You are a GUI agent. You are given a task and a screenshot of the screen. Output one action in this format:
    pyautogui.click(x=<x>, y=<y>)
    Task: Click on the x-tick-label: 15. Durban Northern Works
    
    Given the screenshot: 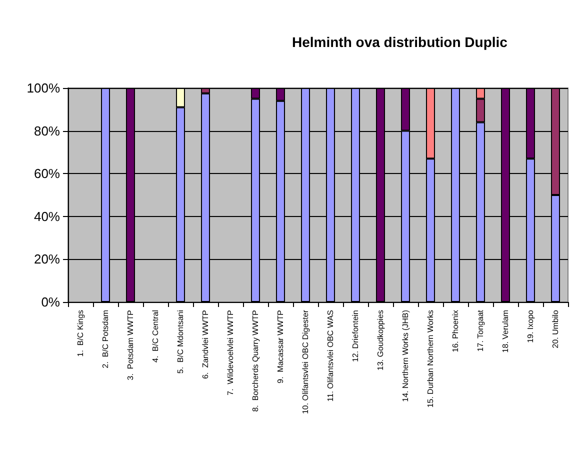 What is the action you would take?
    pyautogui.click(x=430, y=359)
    